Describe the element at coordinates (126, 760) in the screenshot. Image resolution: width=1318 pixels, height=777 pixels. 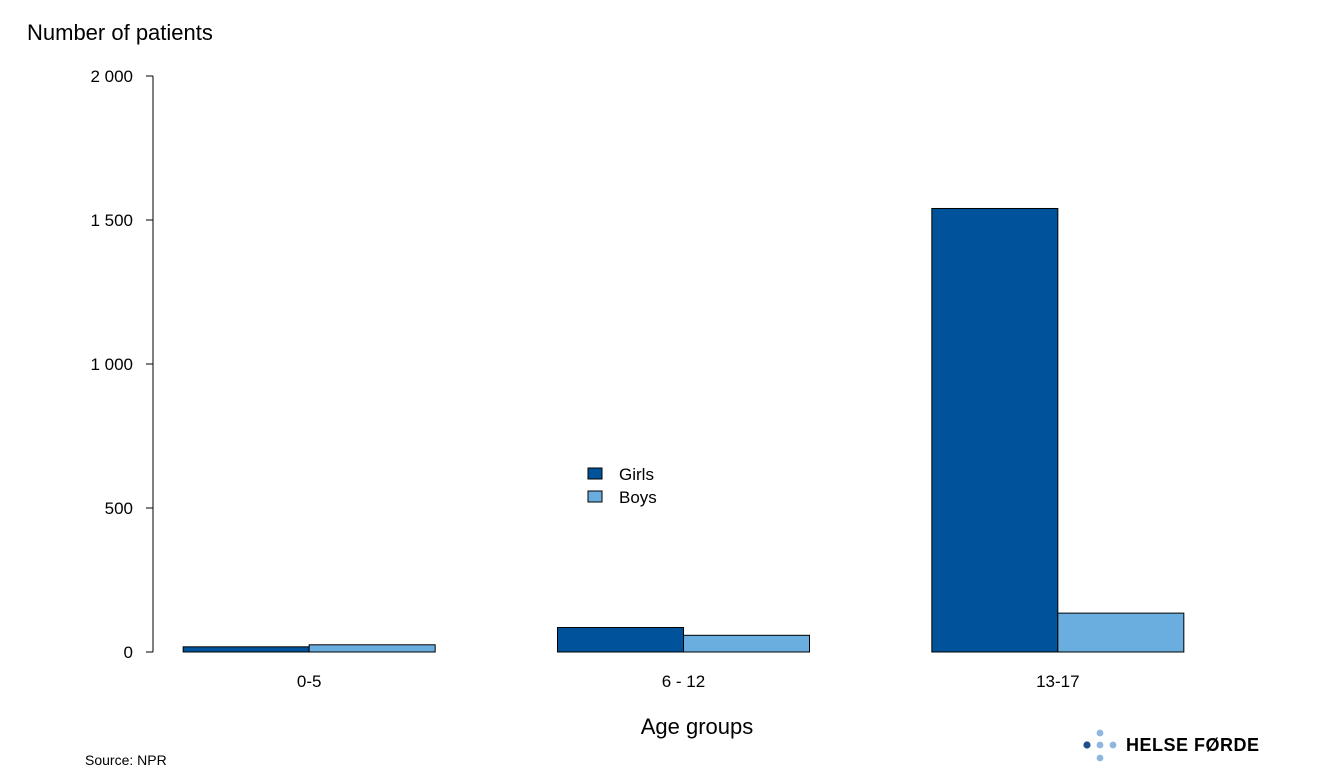
I see `source-note: Source: NPR` at that location.